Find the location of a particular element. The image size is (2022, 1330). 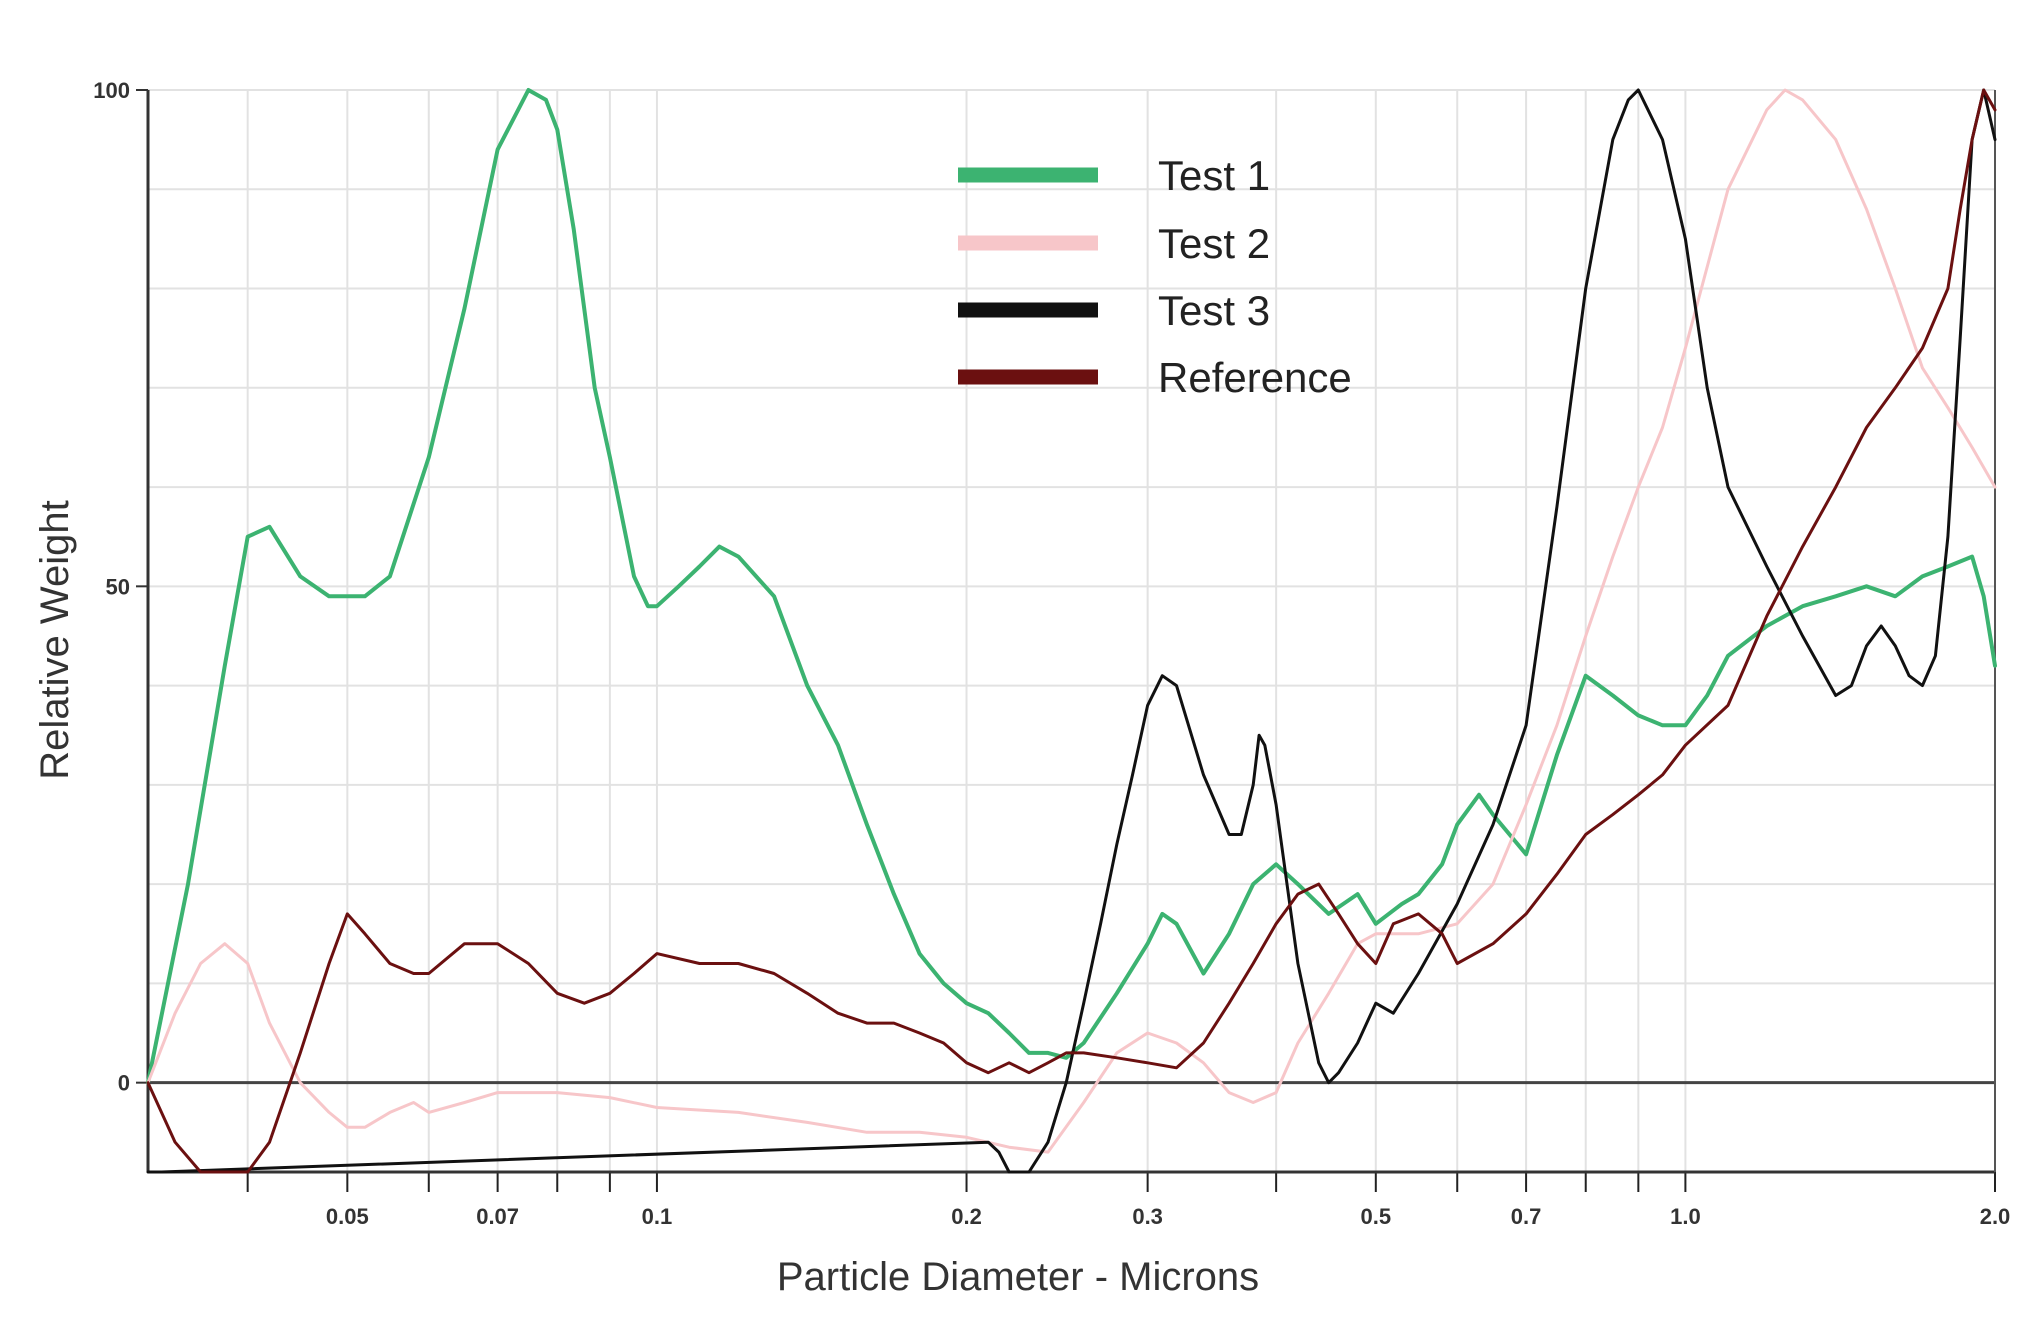

legend-label-reference: Reference is located at coordinates (1255, 377).